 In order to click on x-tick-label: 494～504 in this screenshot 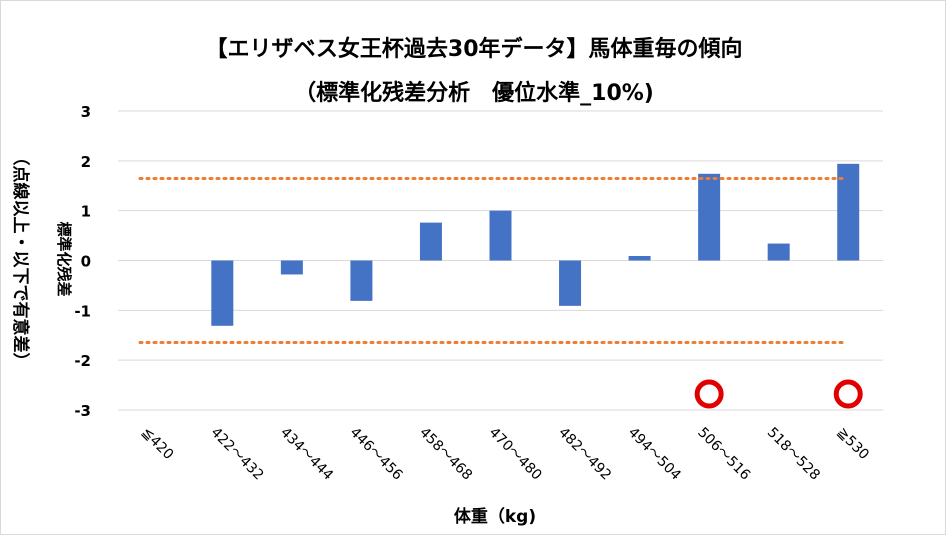, I will do `click(654, 454)`.